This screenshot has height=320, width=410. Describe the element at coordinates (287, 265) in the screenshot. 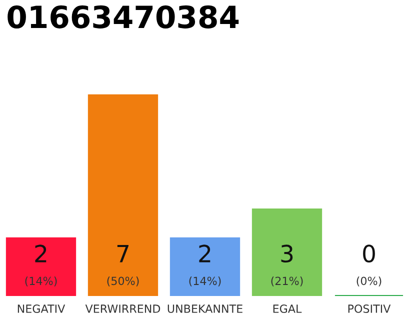

I see `data-label: 3 (21%)` at that location.